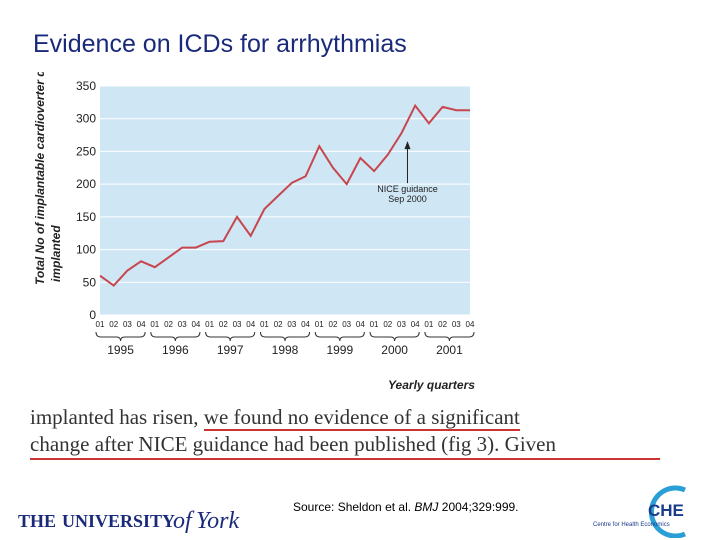  What do you see at coordinates (86, 250) in the screenshot?
I see `y-tick-label: 100` at bounding box center [86, 250].